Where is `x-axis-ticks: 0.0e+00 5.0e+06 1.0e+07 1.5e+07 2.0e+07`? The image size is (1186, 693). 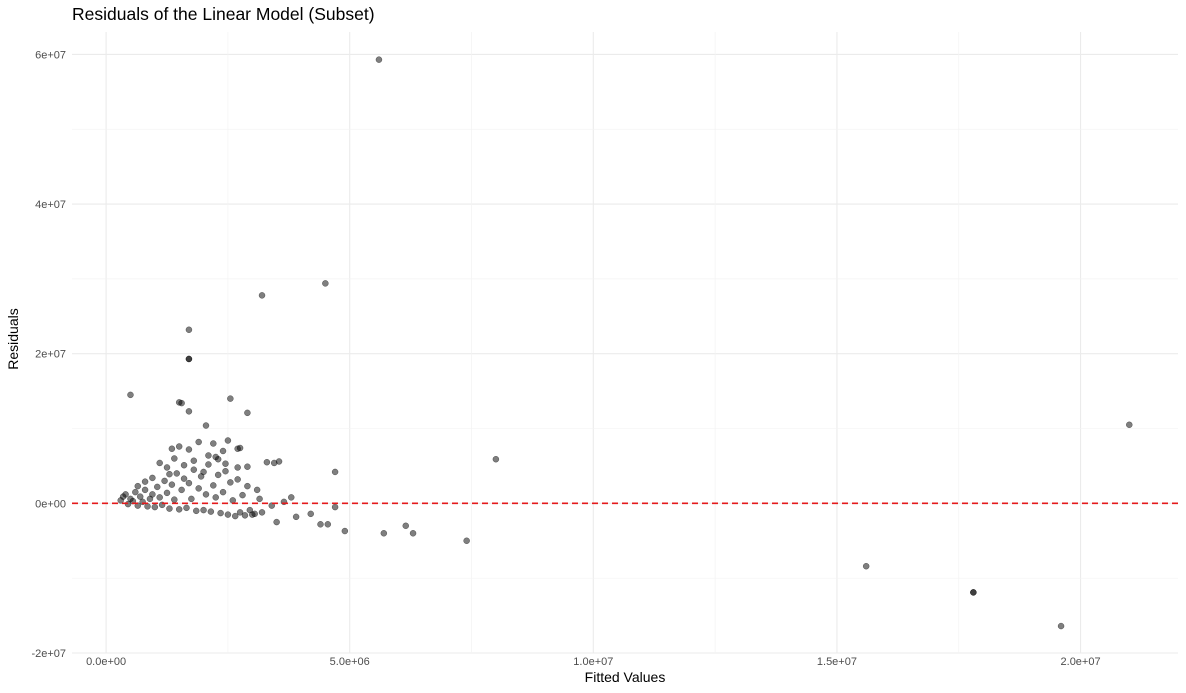 x-axis-ticks: 0.0e+00 5.0e+06 1.0e+07 1.5e+07 2.0e+07 is located at coordinates (593, 662).